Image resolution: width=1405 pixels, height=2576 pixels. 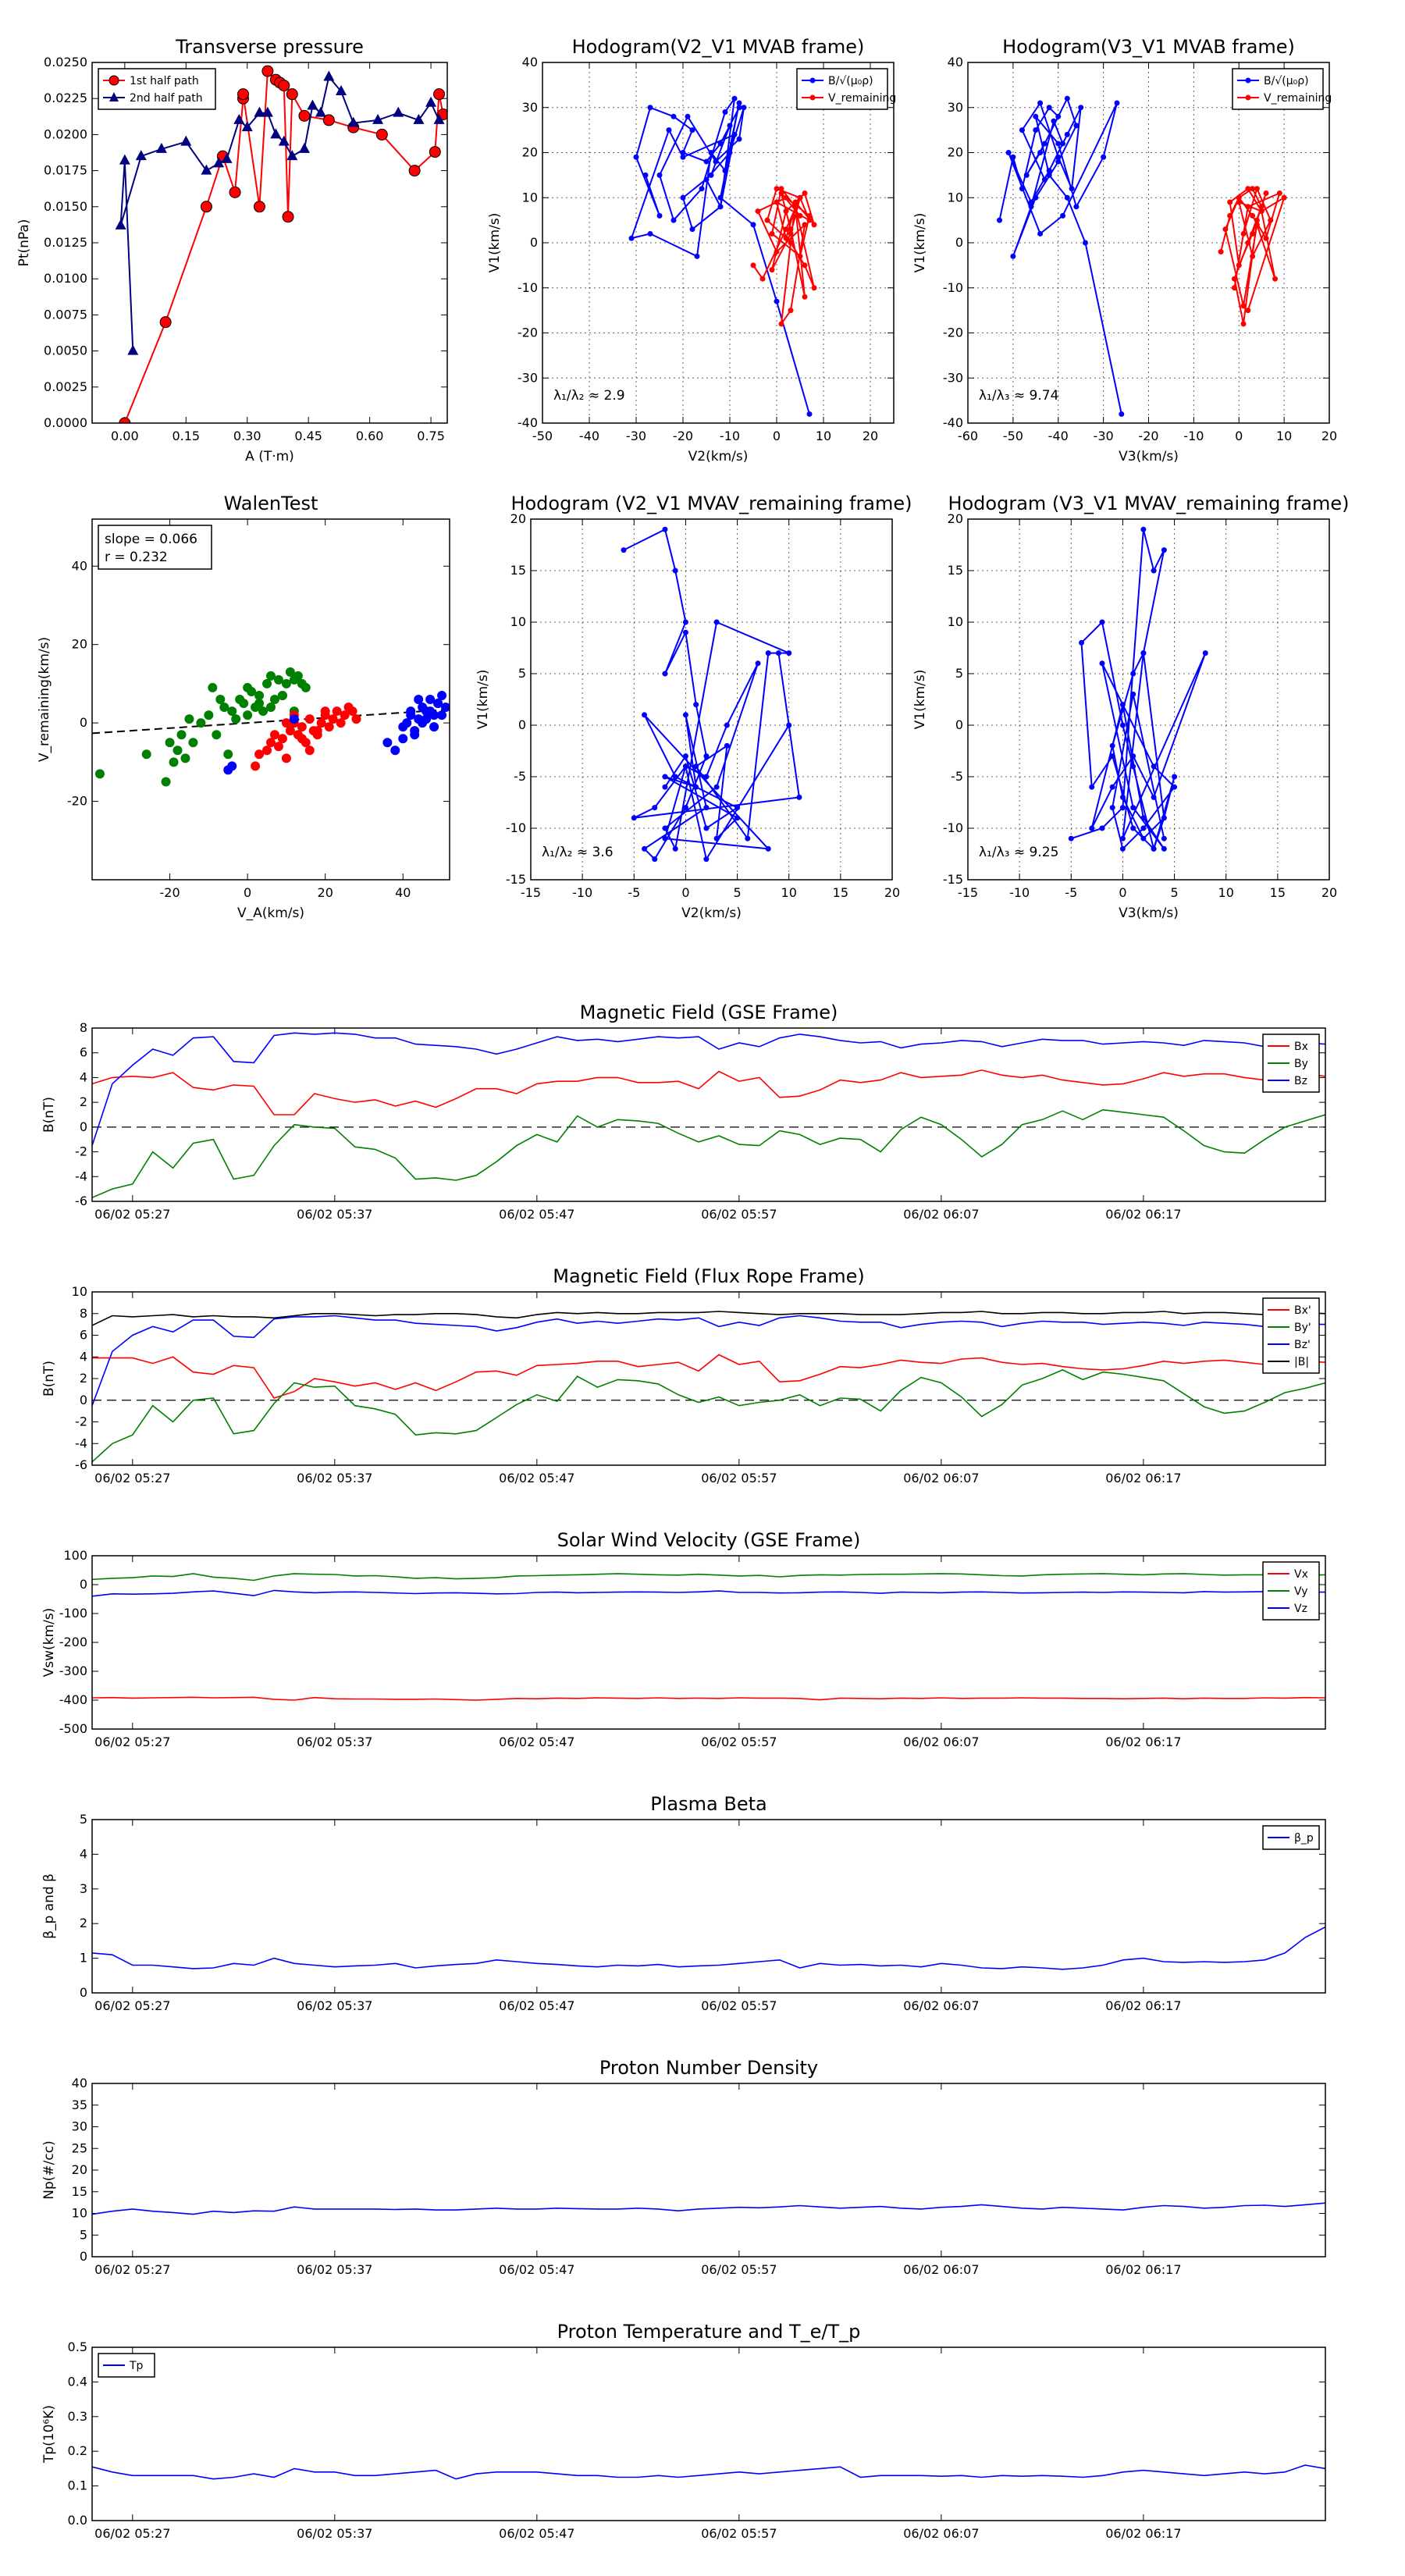 What do you see at coordinates (24, 243) in the screenshot?
I see `y-axis-label: Pt(nPa)` at bounding box center [24, 243].